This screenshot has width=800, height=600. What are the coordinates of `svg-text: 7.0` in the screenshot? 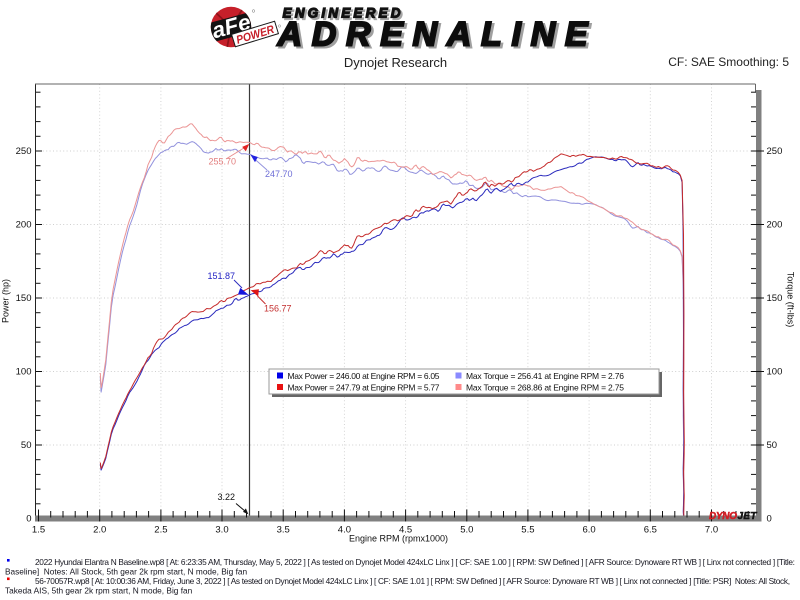 It's located at (711, 530).